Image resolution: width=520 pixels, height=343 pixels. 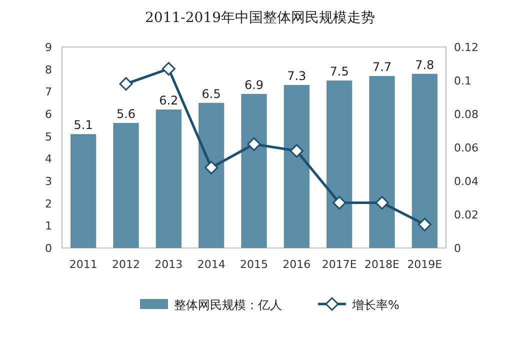 What do you see at coordinates (466, 114) in the screenshot?
I see `y2-tick-label: 0.08` at bounding box center [466, 114].